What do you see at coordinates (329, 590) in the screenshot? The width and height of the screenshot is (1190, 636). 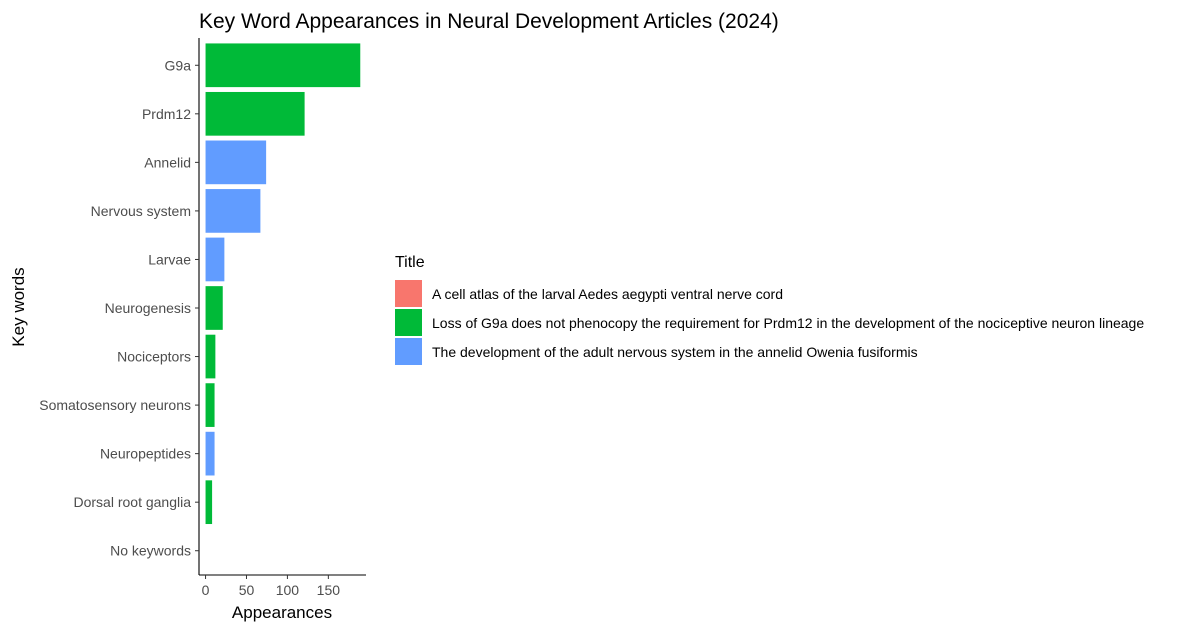 I see `x-tick-label: 150` at bounding box center [329, 590].